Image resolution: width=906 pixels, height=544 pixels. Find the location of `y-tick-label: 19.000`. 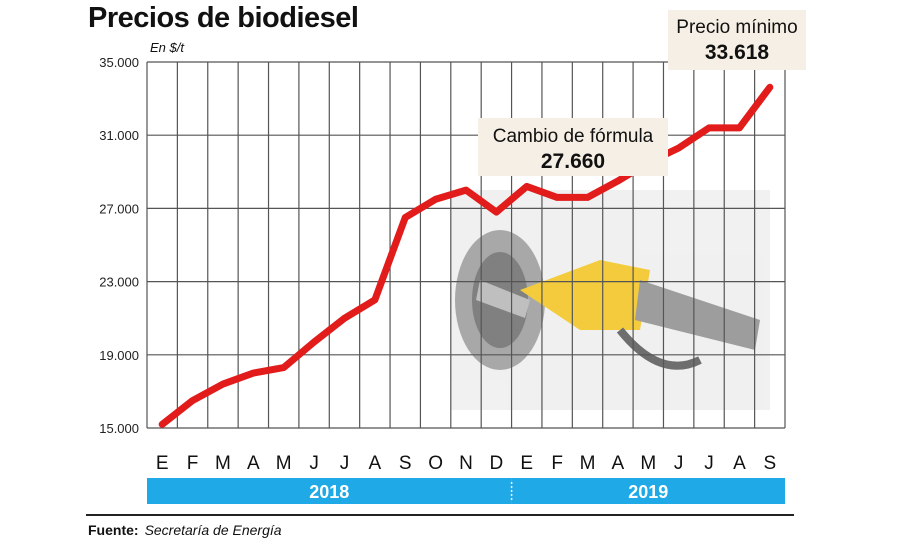

y-tick-label: 19.000 is located at coordinates (119, 355).